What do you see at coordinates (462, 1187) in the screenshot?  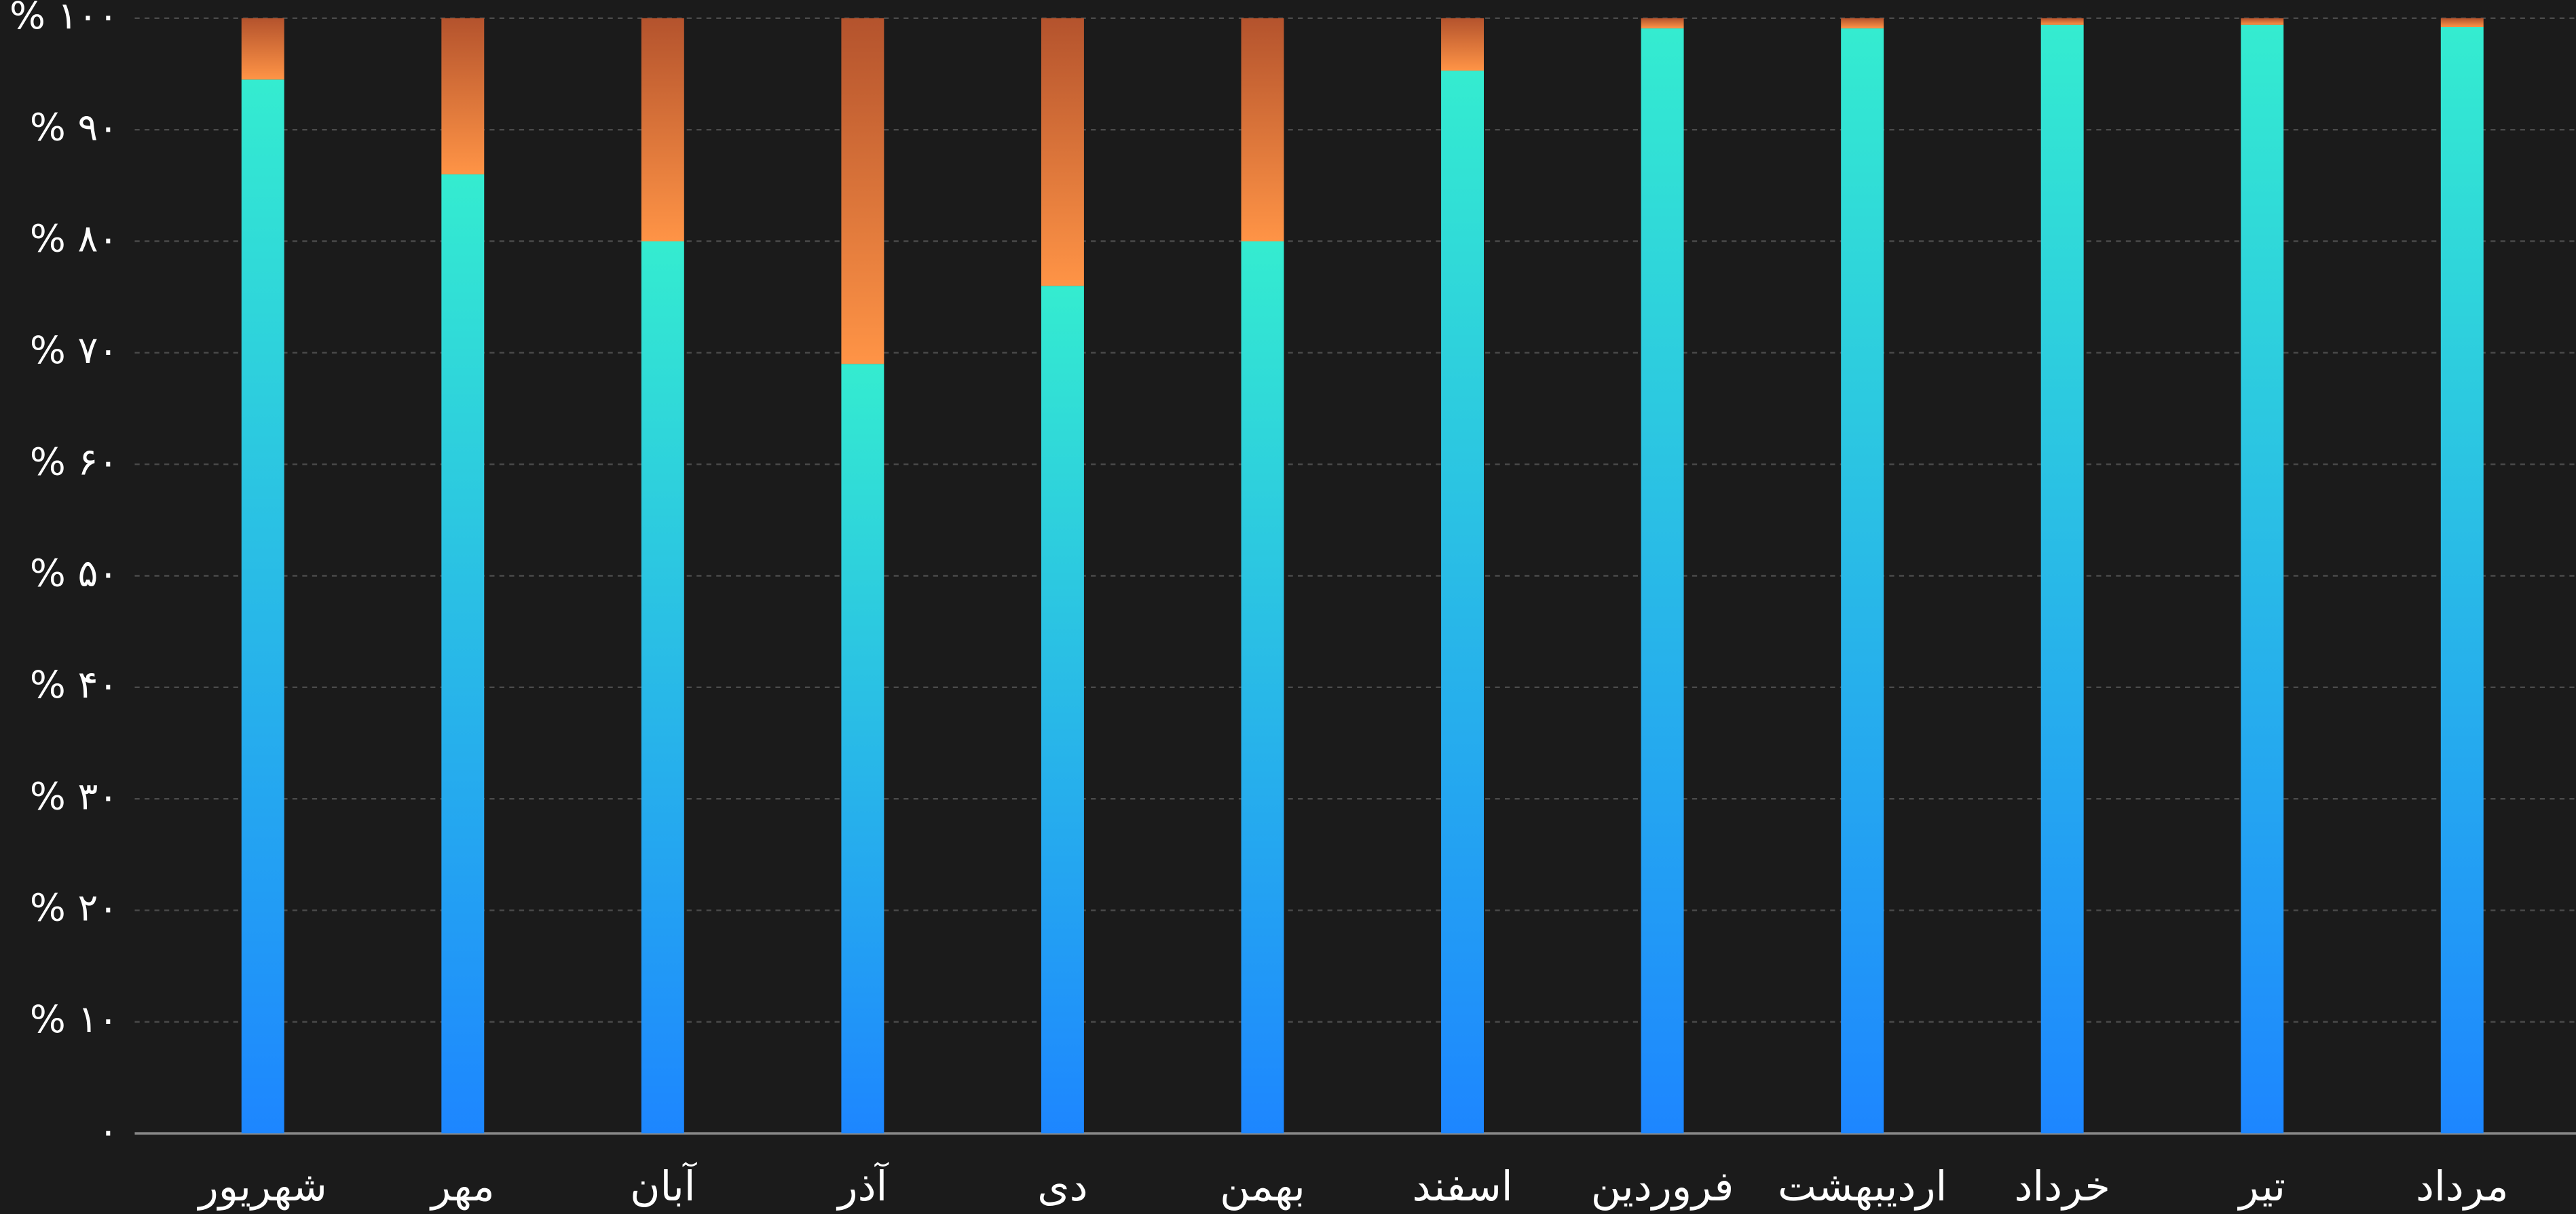 I see `x-tick-label: مهر` at bounding box center [462, 1187].